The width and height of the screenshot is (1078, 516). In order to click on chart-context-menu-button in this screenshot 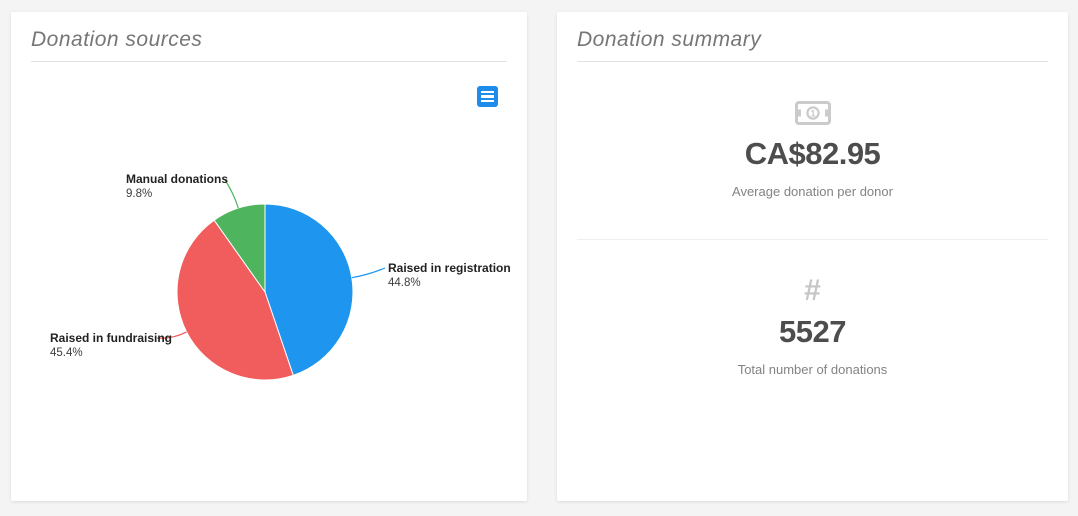, I will do `click(487, 96)`.